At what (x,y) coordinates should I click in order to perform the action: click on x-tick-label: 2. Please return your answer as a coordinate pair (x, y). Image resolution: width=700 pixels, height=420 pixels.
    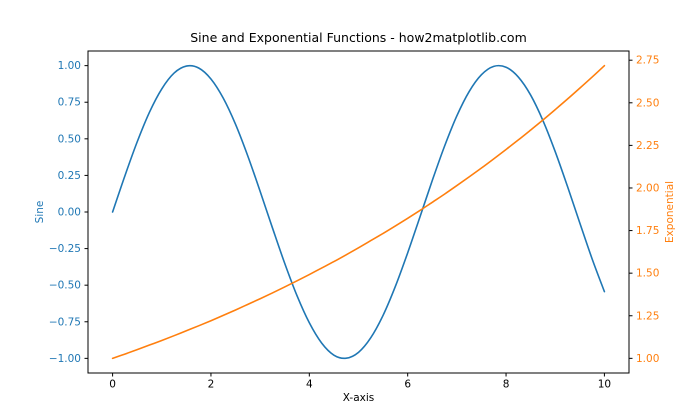
    Looking at the image, I should click on (211, 385).